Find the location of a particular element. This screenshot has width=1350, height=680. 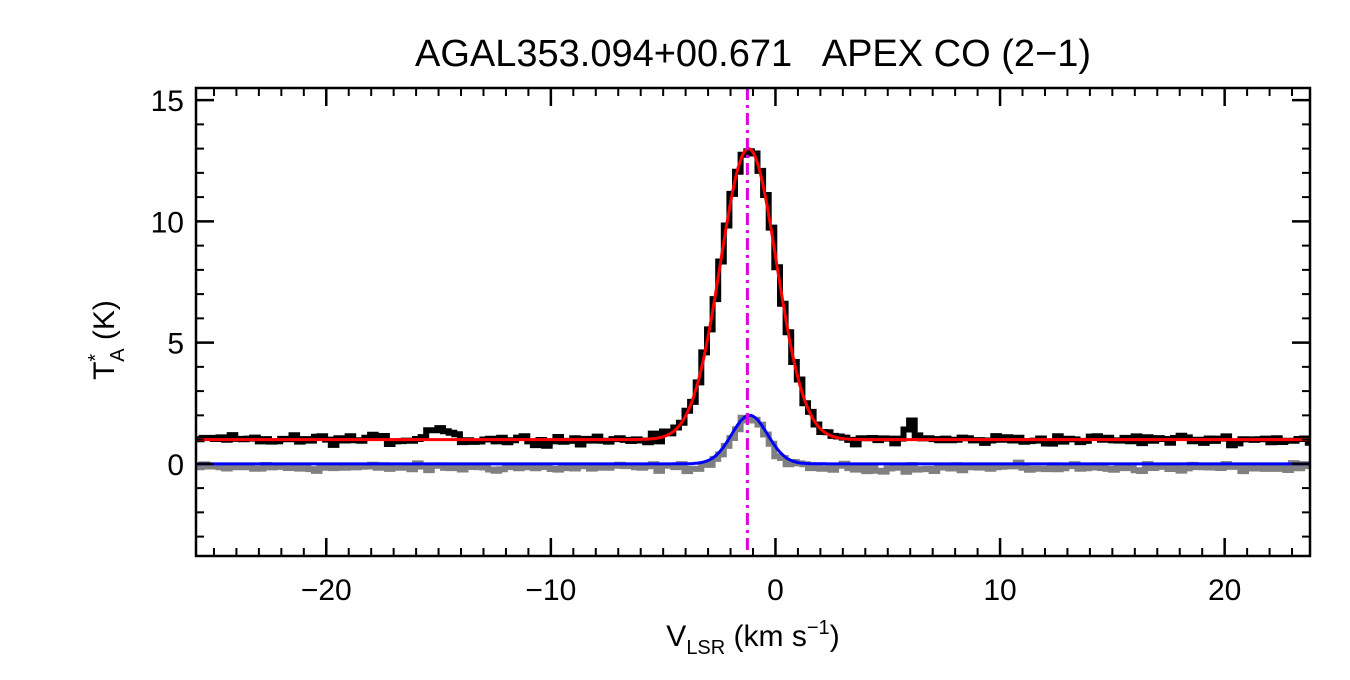

y-label-main: T is located at coordinates (104, 371).